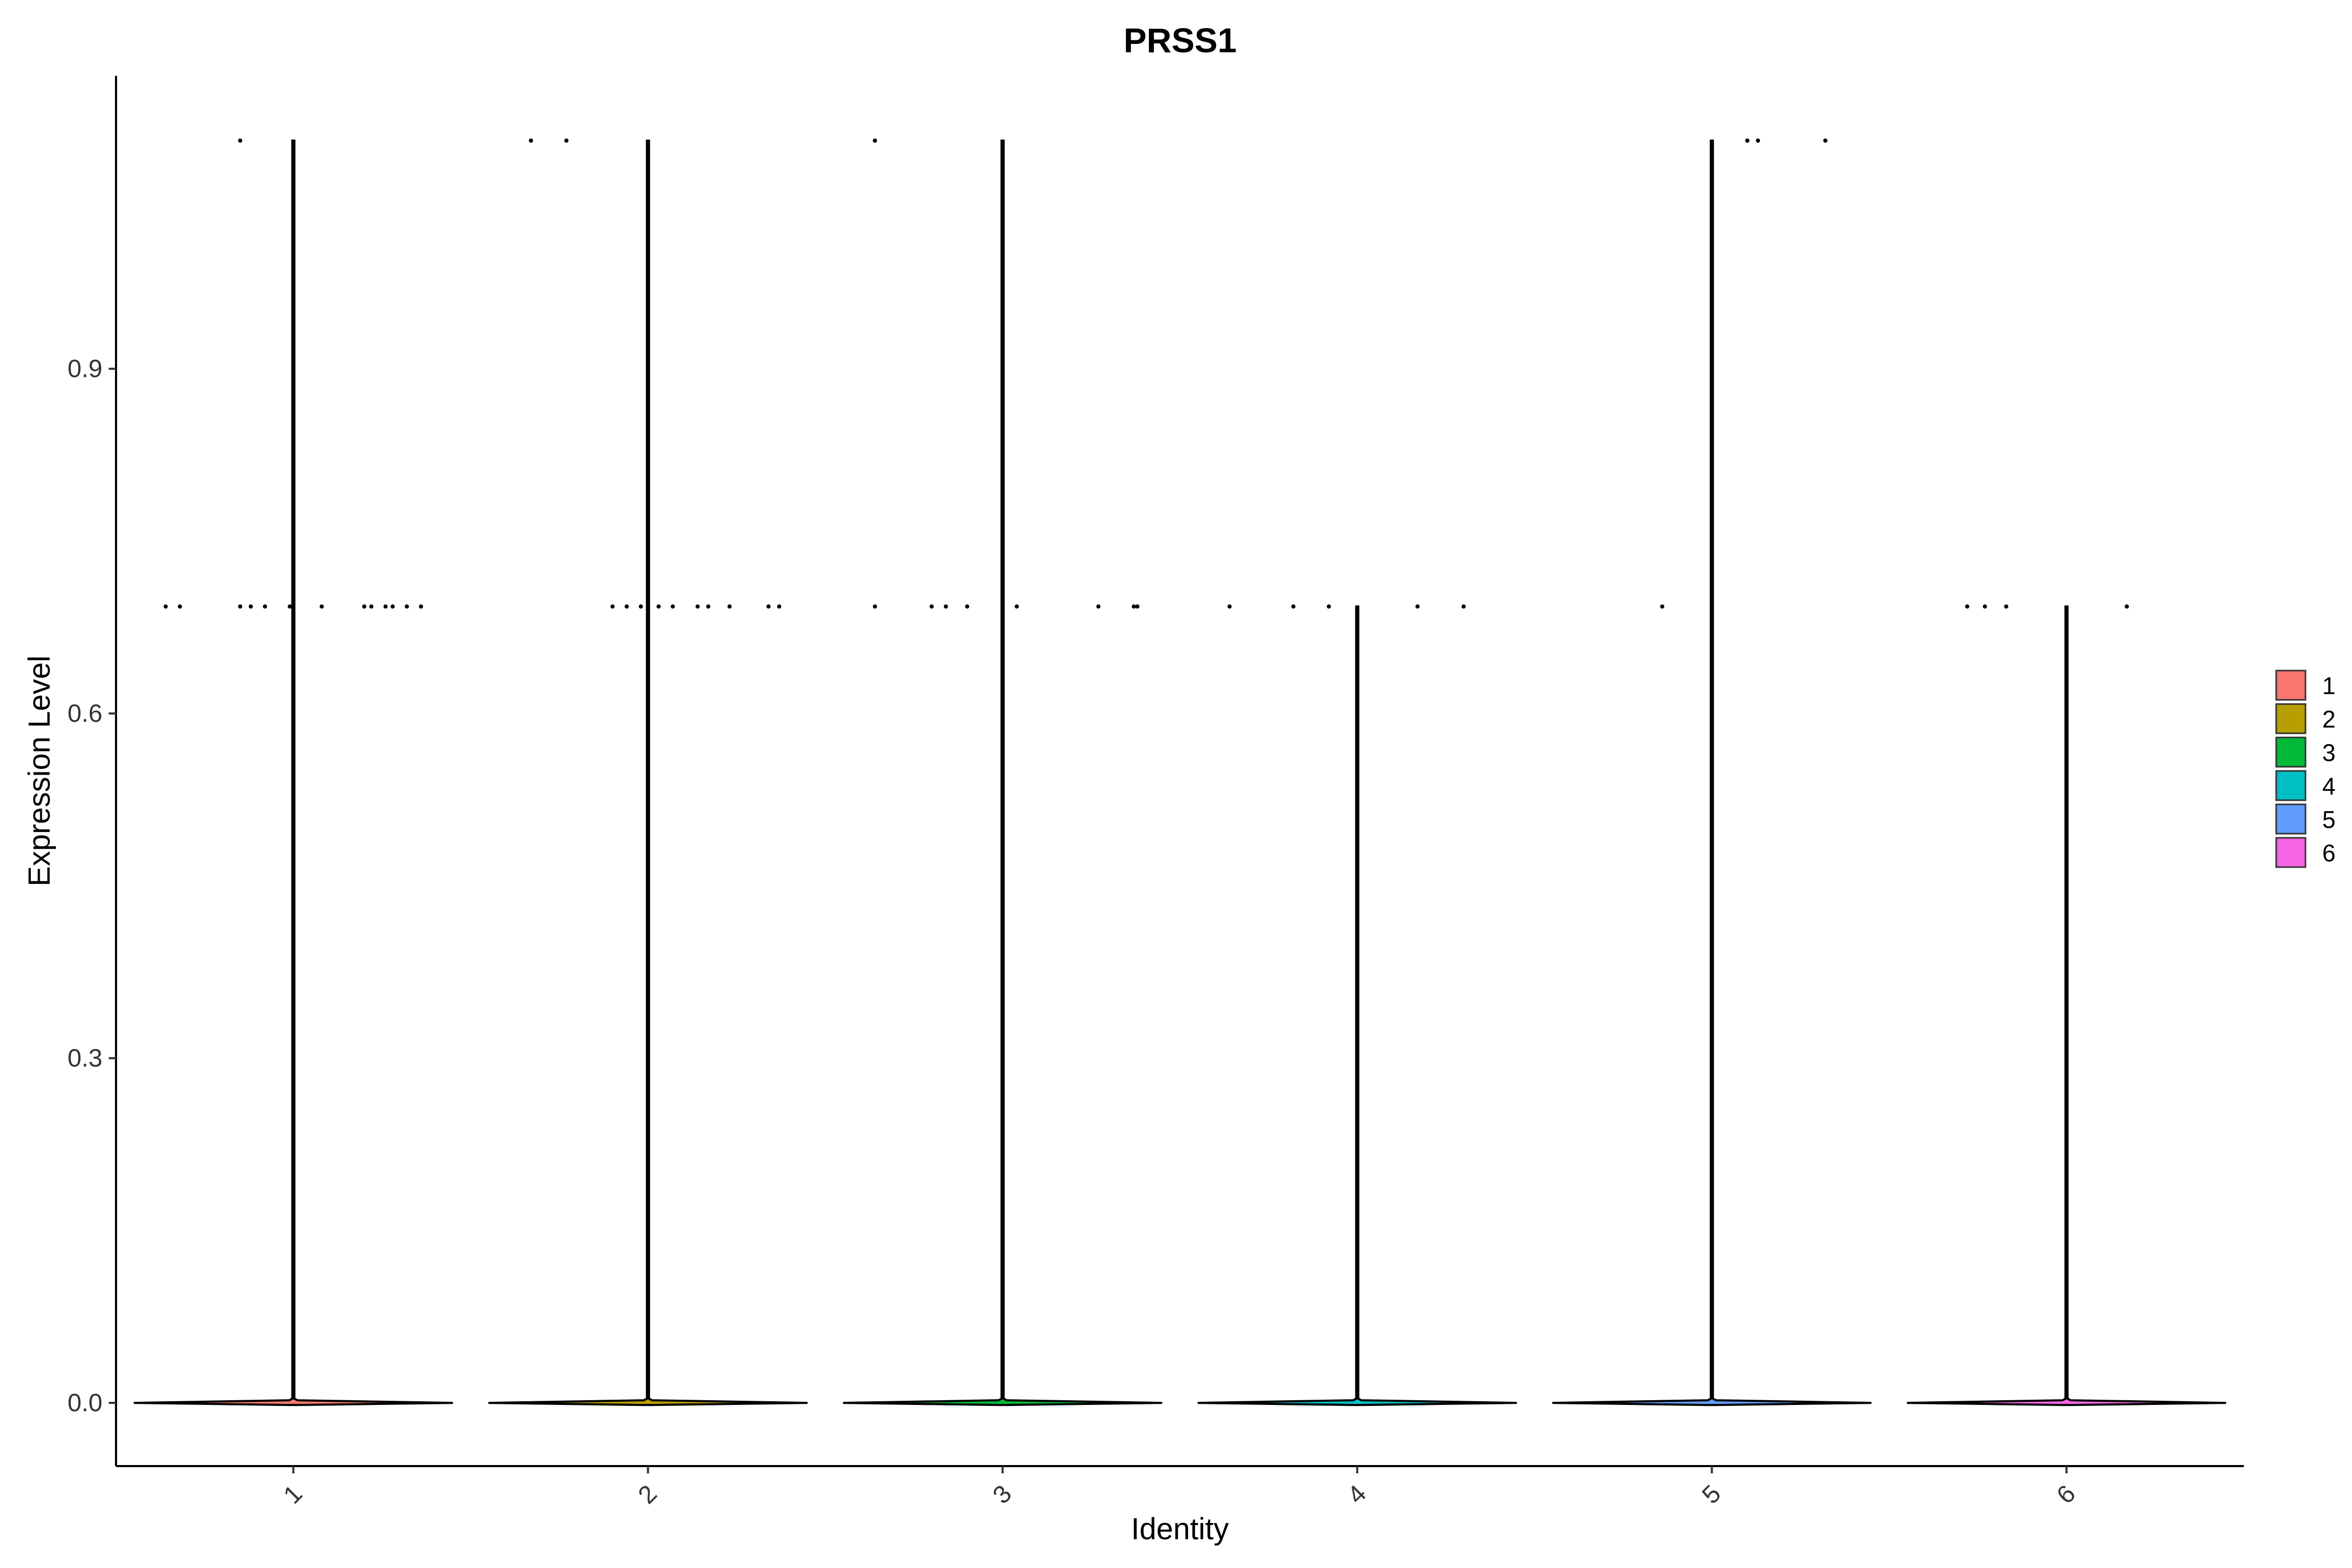 The width and height of the screenshot is (2352, 1568). Describe the element at coordinates (39, 770) in the screenshot. I see `y-axis-title: Expression Level` at that location.